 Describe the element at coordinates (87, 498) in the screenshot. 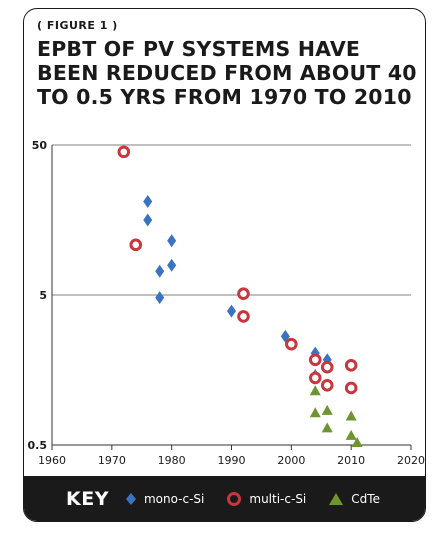

I see `legend-title: KEY` at that location.